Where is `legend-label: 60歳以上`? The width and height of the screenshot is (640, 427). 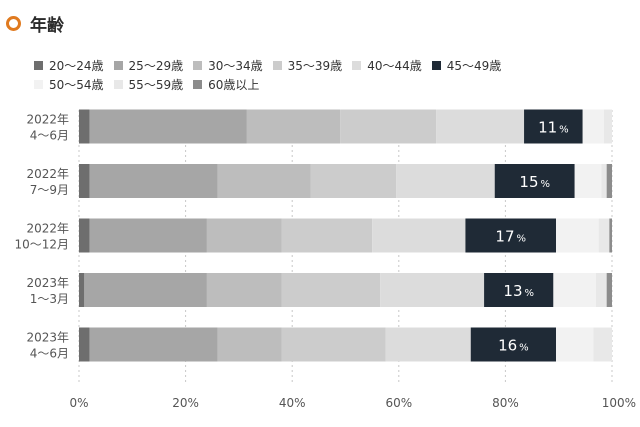
legend-label: 60歳以上 is located at coordinates (234, 85).